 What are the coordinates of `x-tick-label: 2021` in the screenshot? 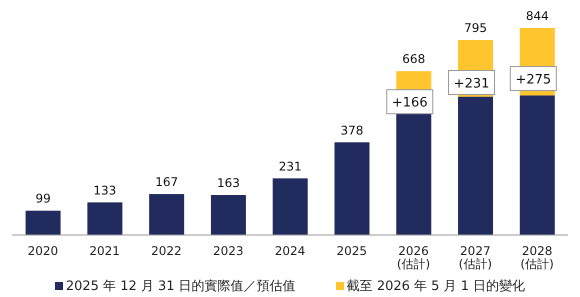 It's located at (104, 251).